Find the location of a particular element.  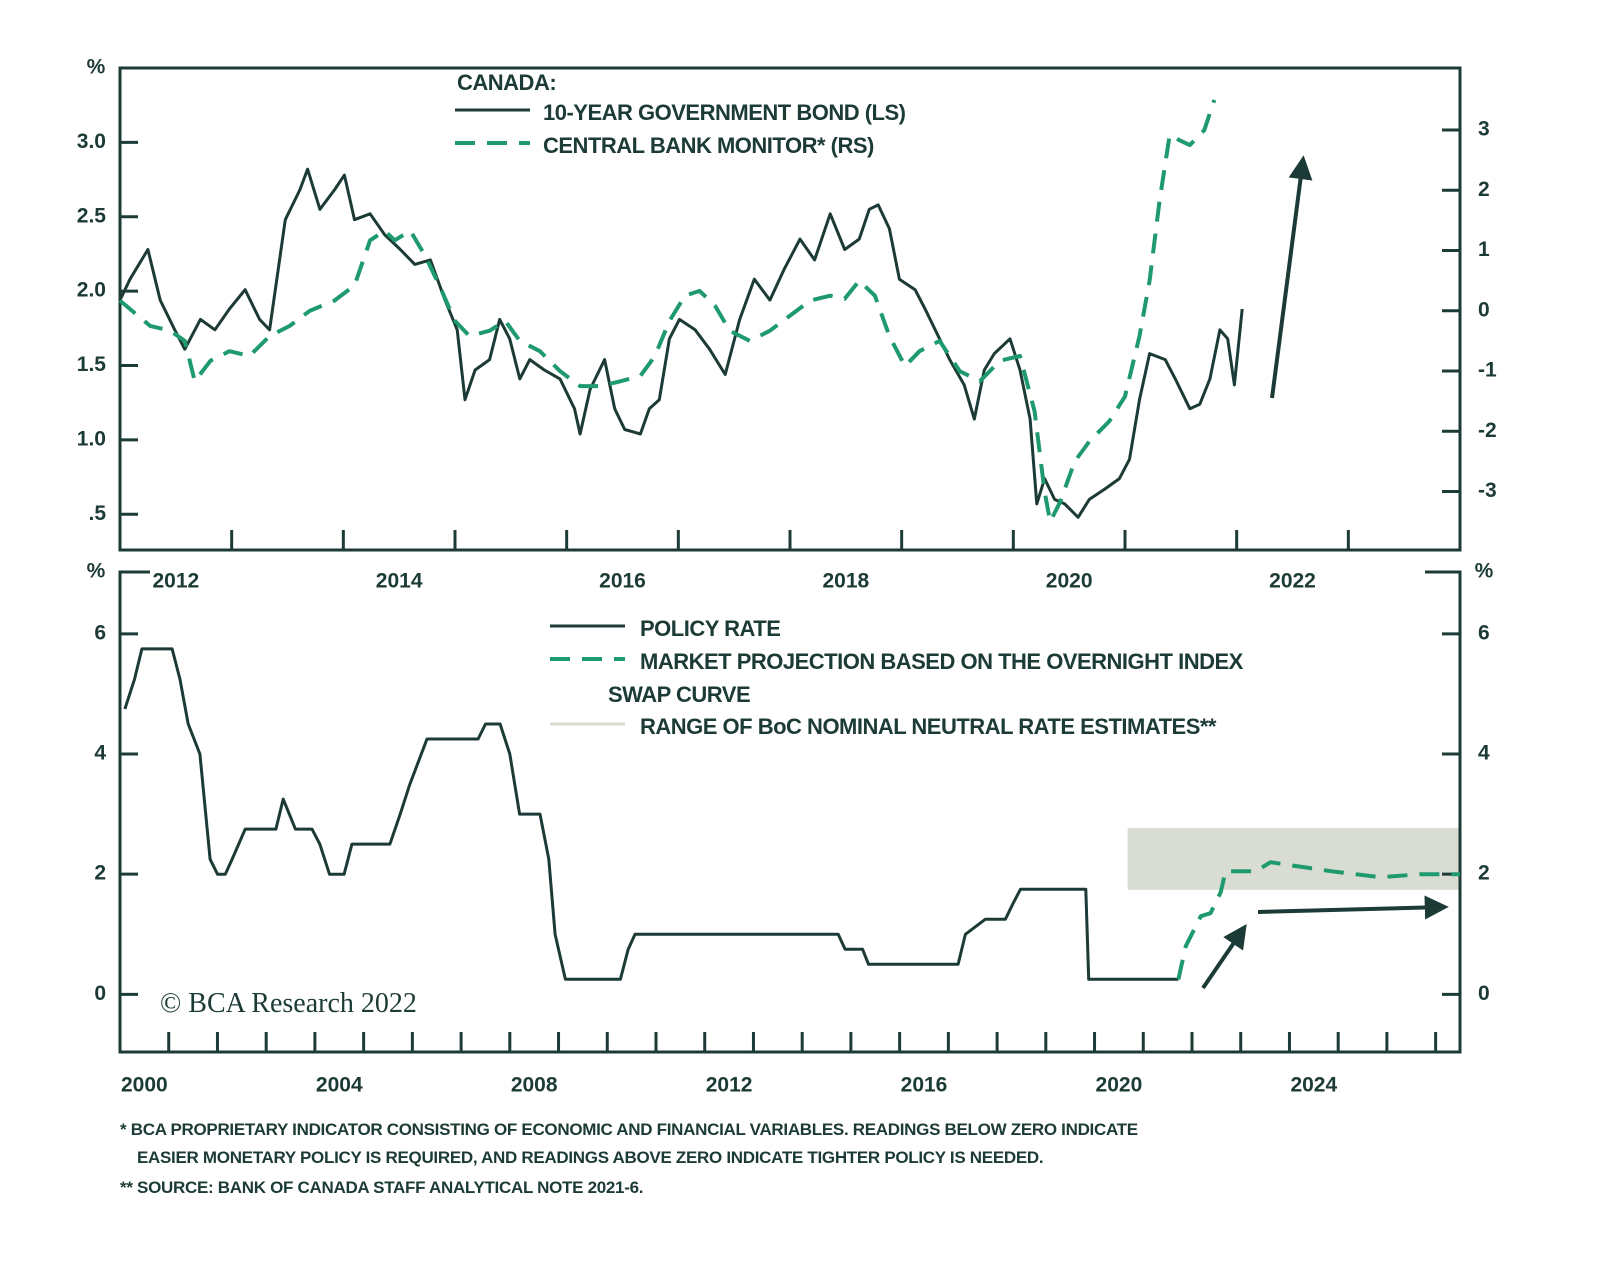

y2-unit: % is located at coordinates (1484, 571).